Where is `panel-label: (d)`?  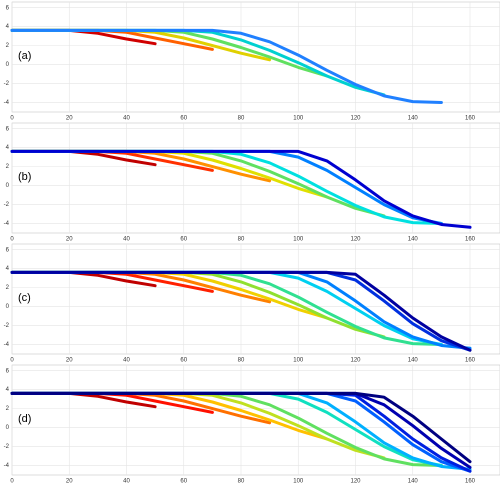 panel-label: (d) is located at coordinates (24, 419).